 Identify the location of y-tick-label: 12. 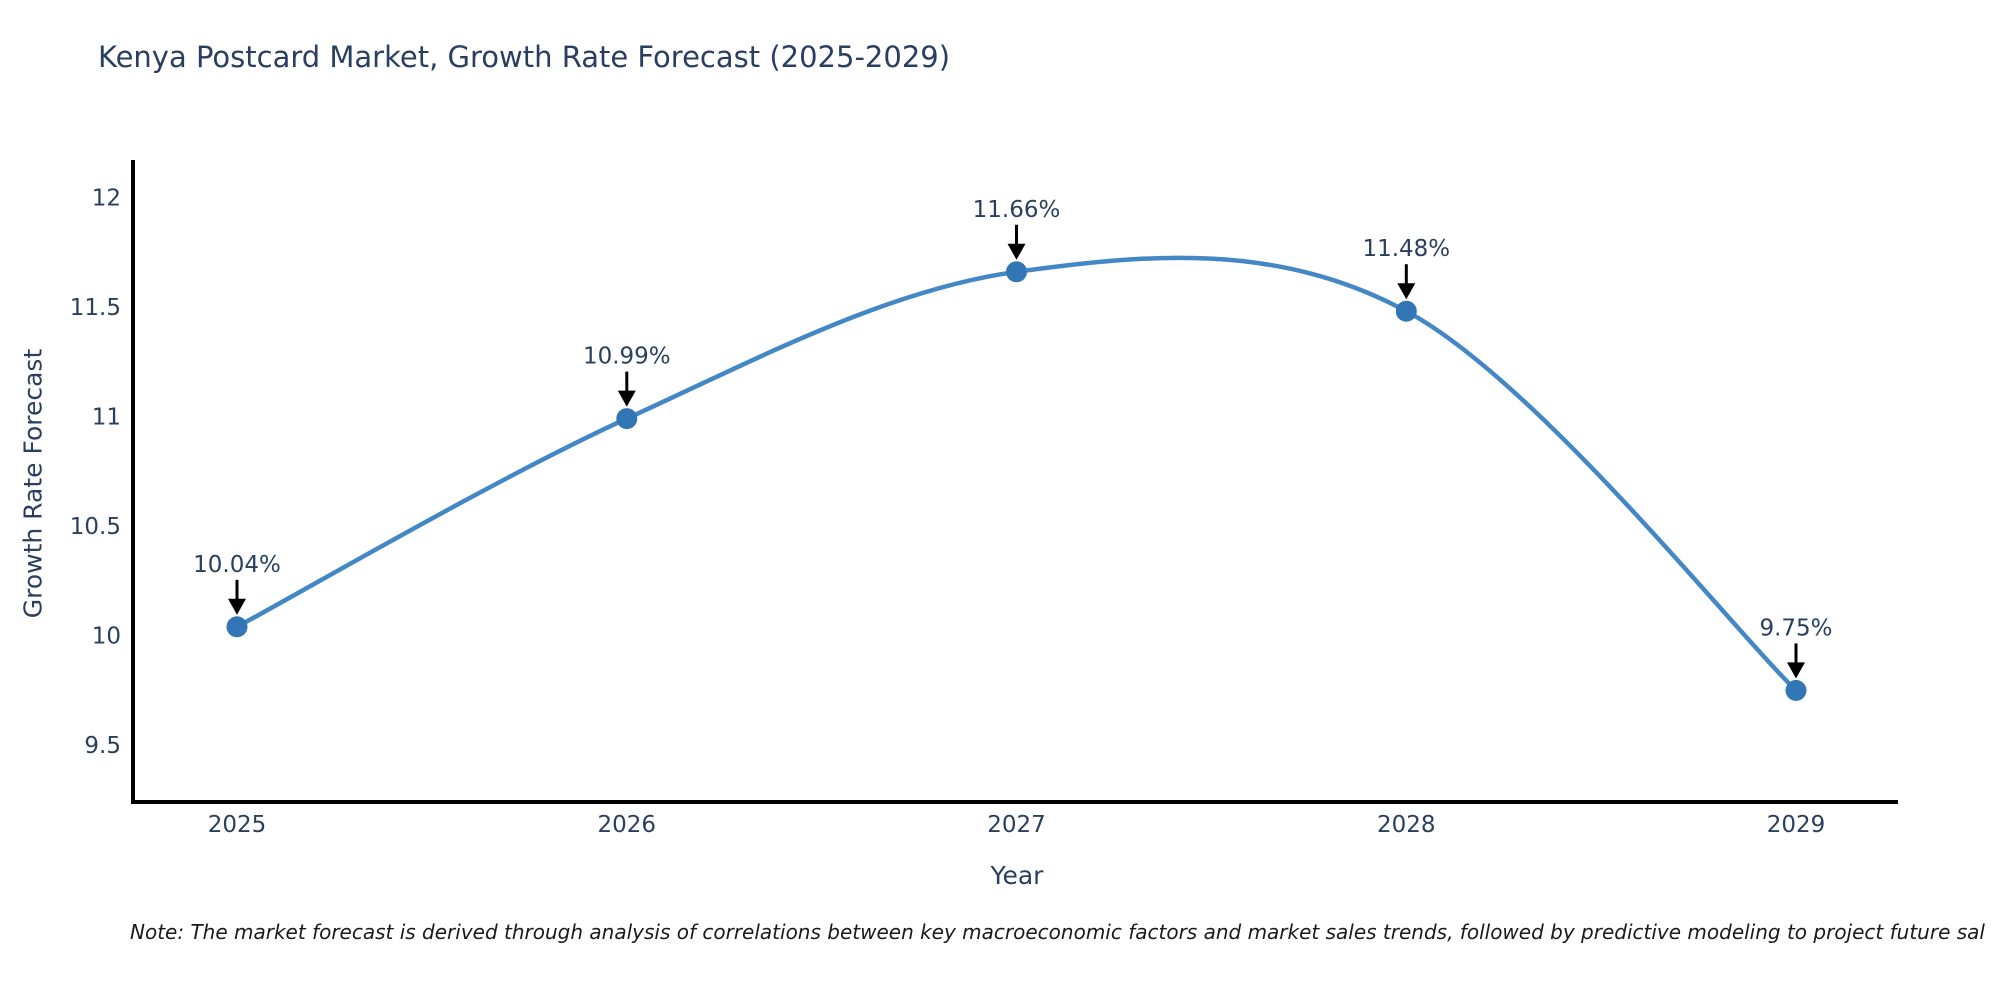
(106, 198).